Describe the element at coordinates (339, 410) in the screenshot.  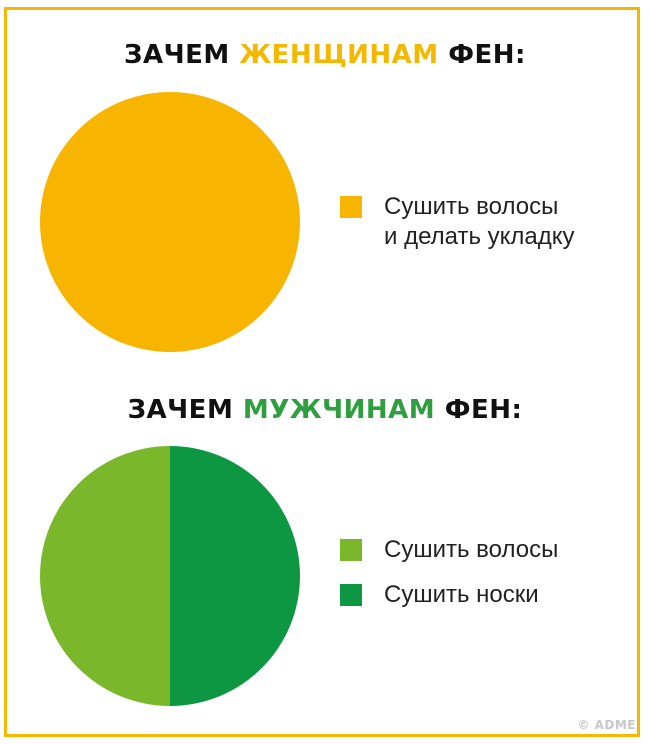
I see `title-highlight-men: МУЖЧИНАМ` at that location.